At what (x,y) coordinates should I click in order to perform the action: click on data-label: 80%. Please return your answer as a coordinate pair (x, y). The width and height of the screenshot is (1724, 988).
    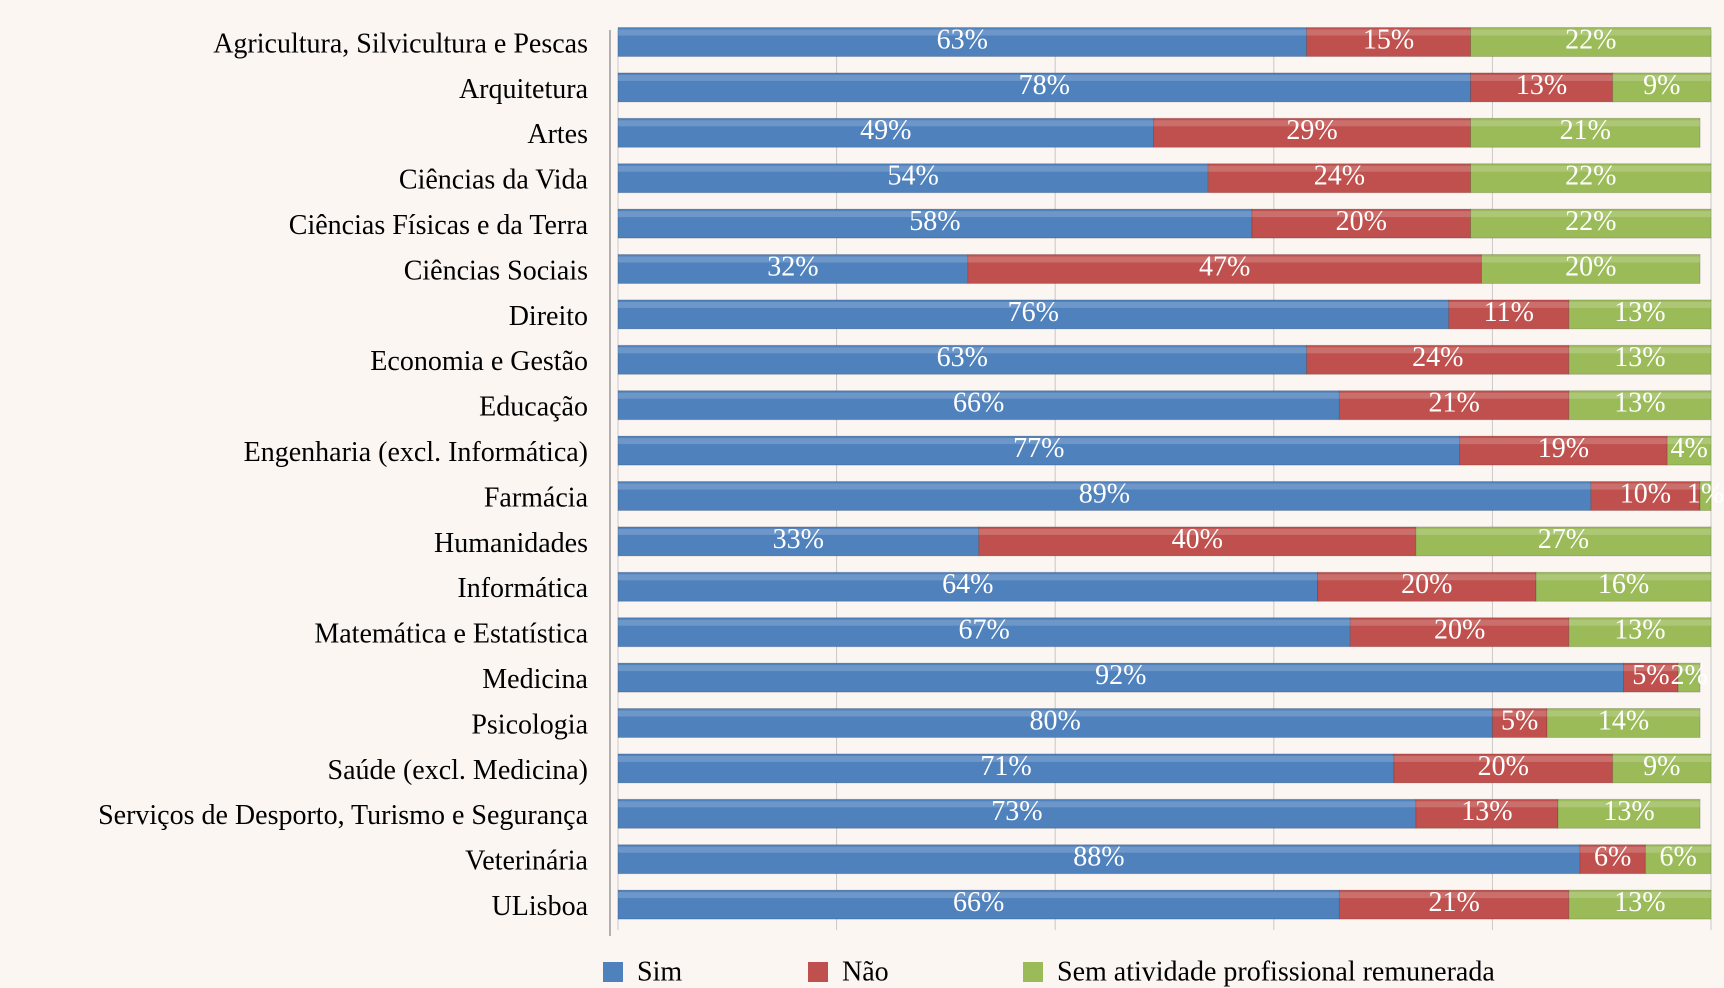
    Looking at the image, I should click on (1055, 720).